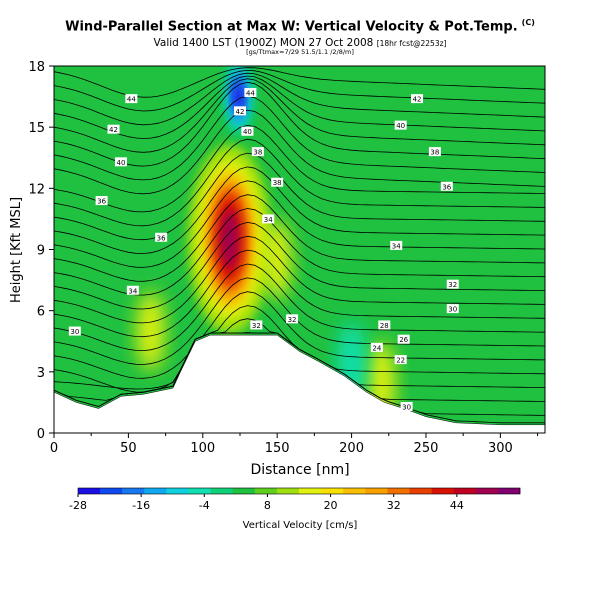 The image size is (600, 600). I want to click on colorbar-tick-6: 44, so click(457, 505).